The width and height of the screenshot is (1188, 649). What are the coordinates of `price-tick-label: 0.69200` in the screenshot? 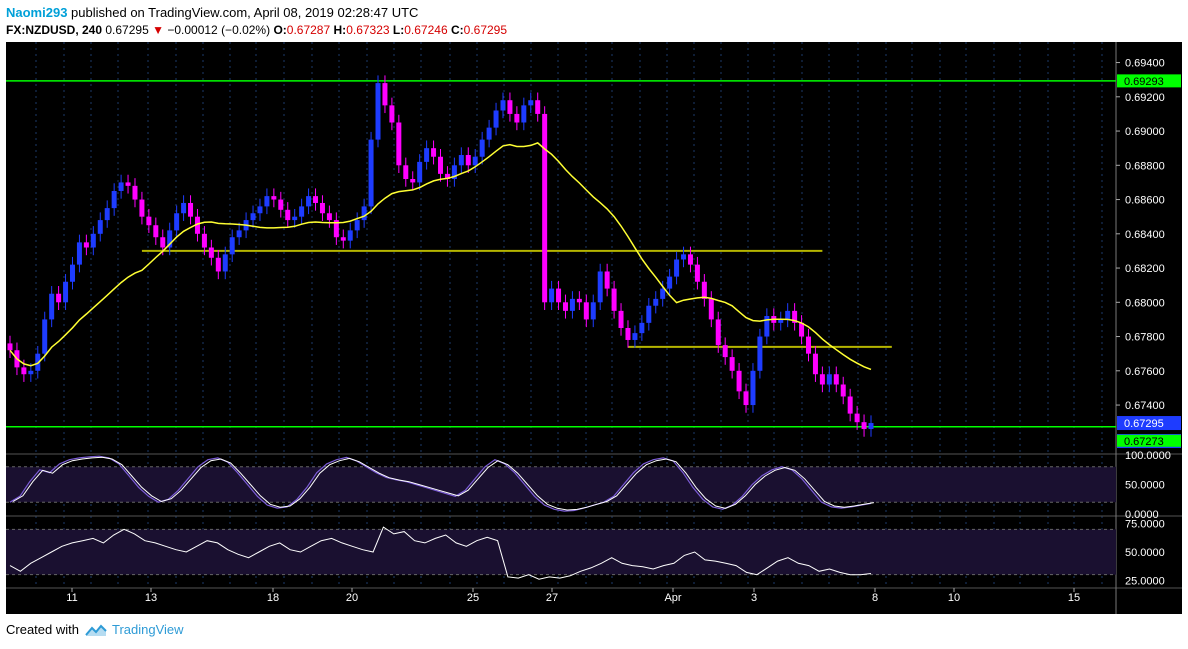 It's located at (1145, 98).